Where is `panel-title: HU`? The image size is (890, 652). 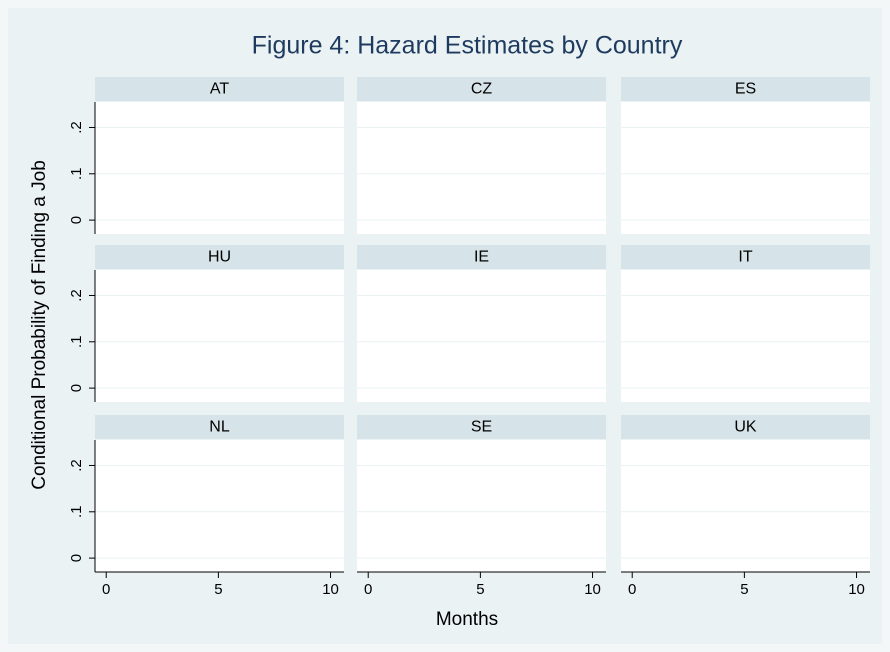 panel-title: HU is located at coordinates (219, 257).